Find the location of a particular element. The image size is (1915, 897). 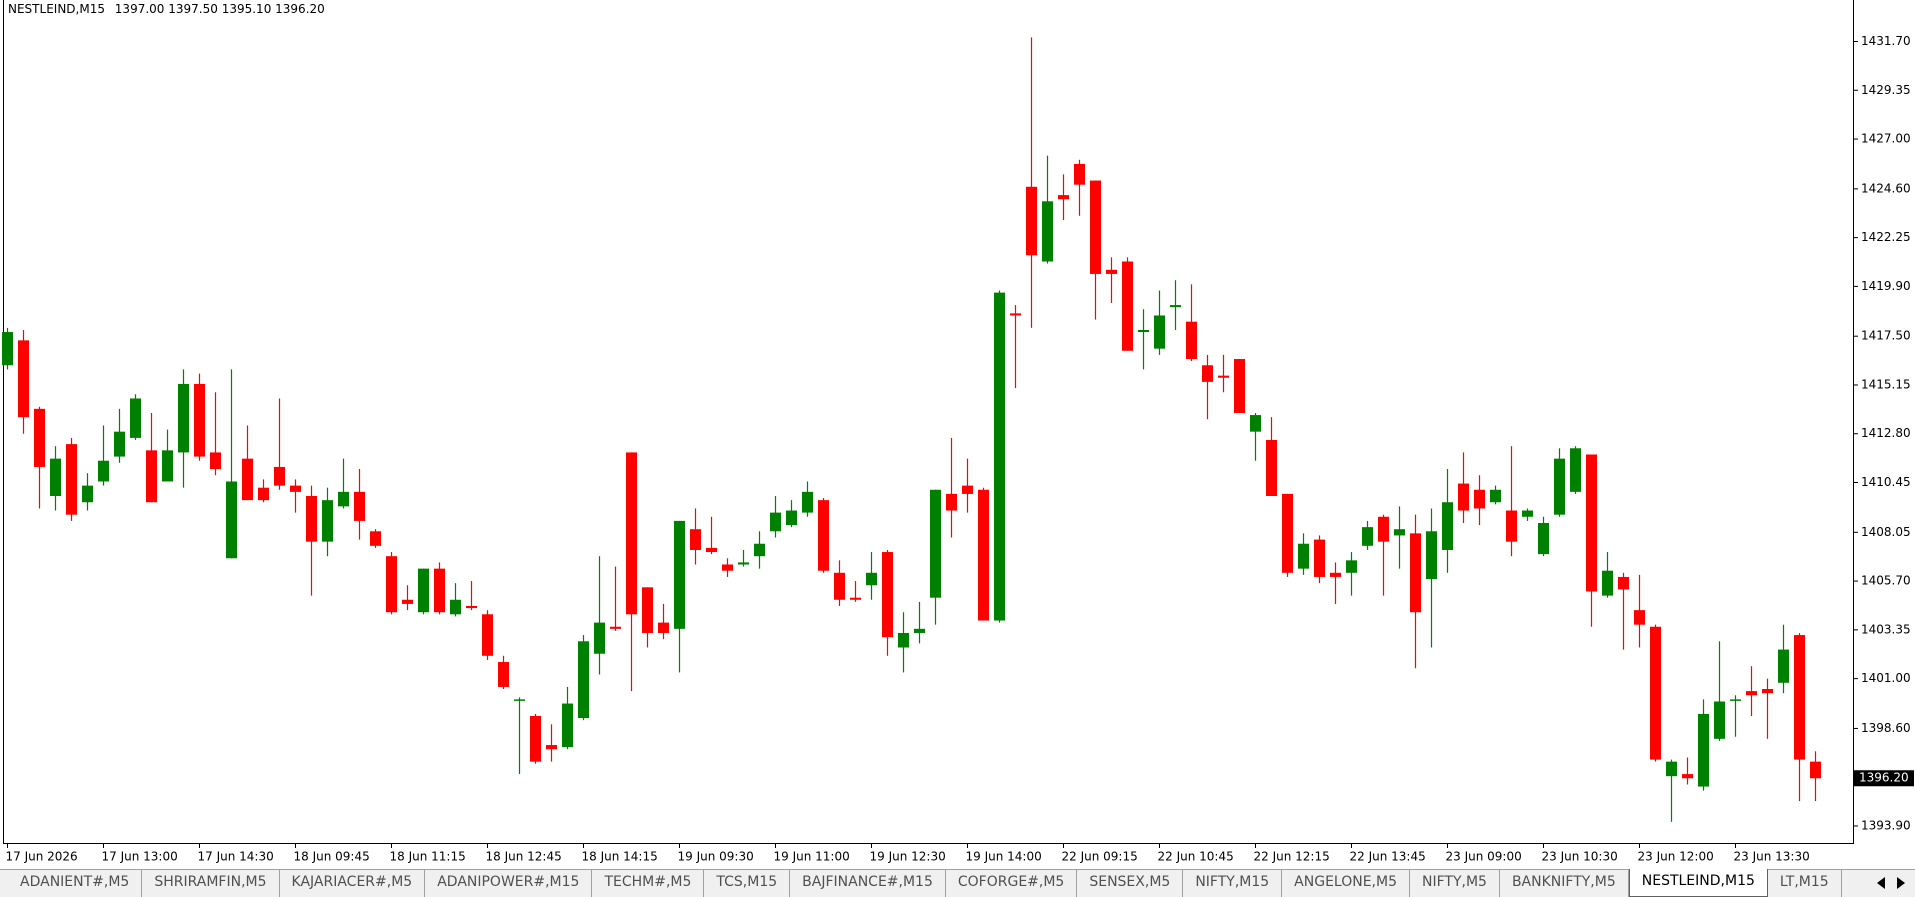

tab: BAJFINANCE#,M15 is located at coordinates (868, 883).